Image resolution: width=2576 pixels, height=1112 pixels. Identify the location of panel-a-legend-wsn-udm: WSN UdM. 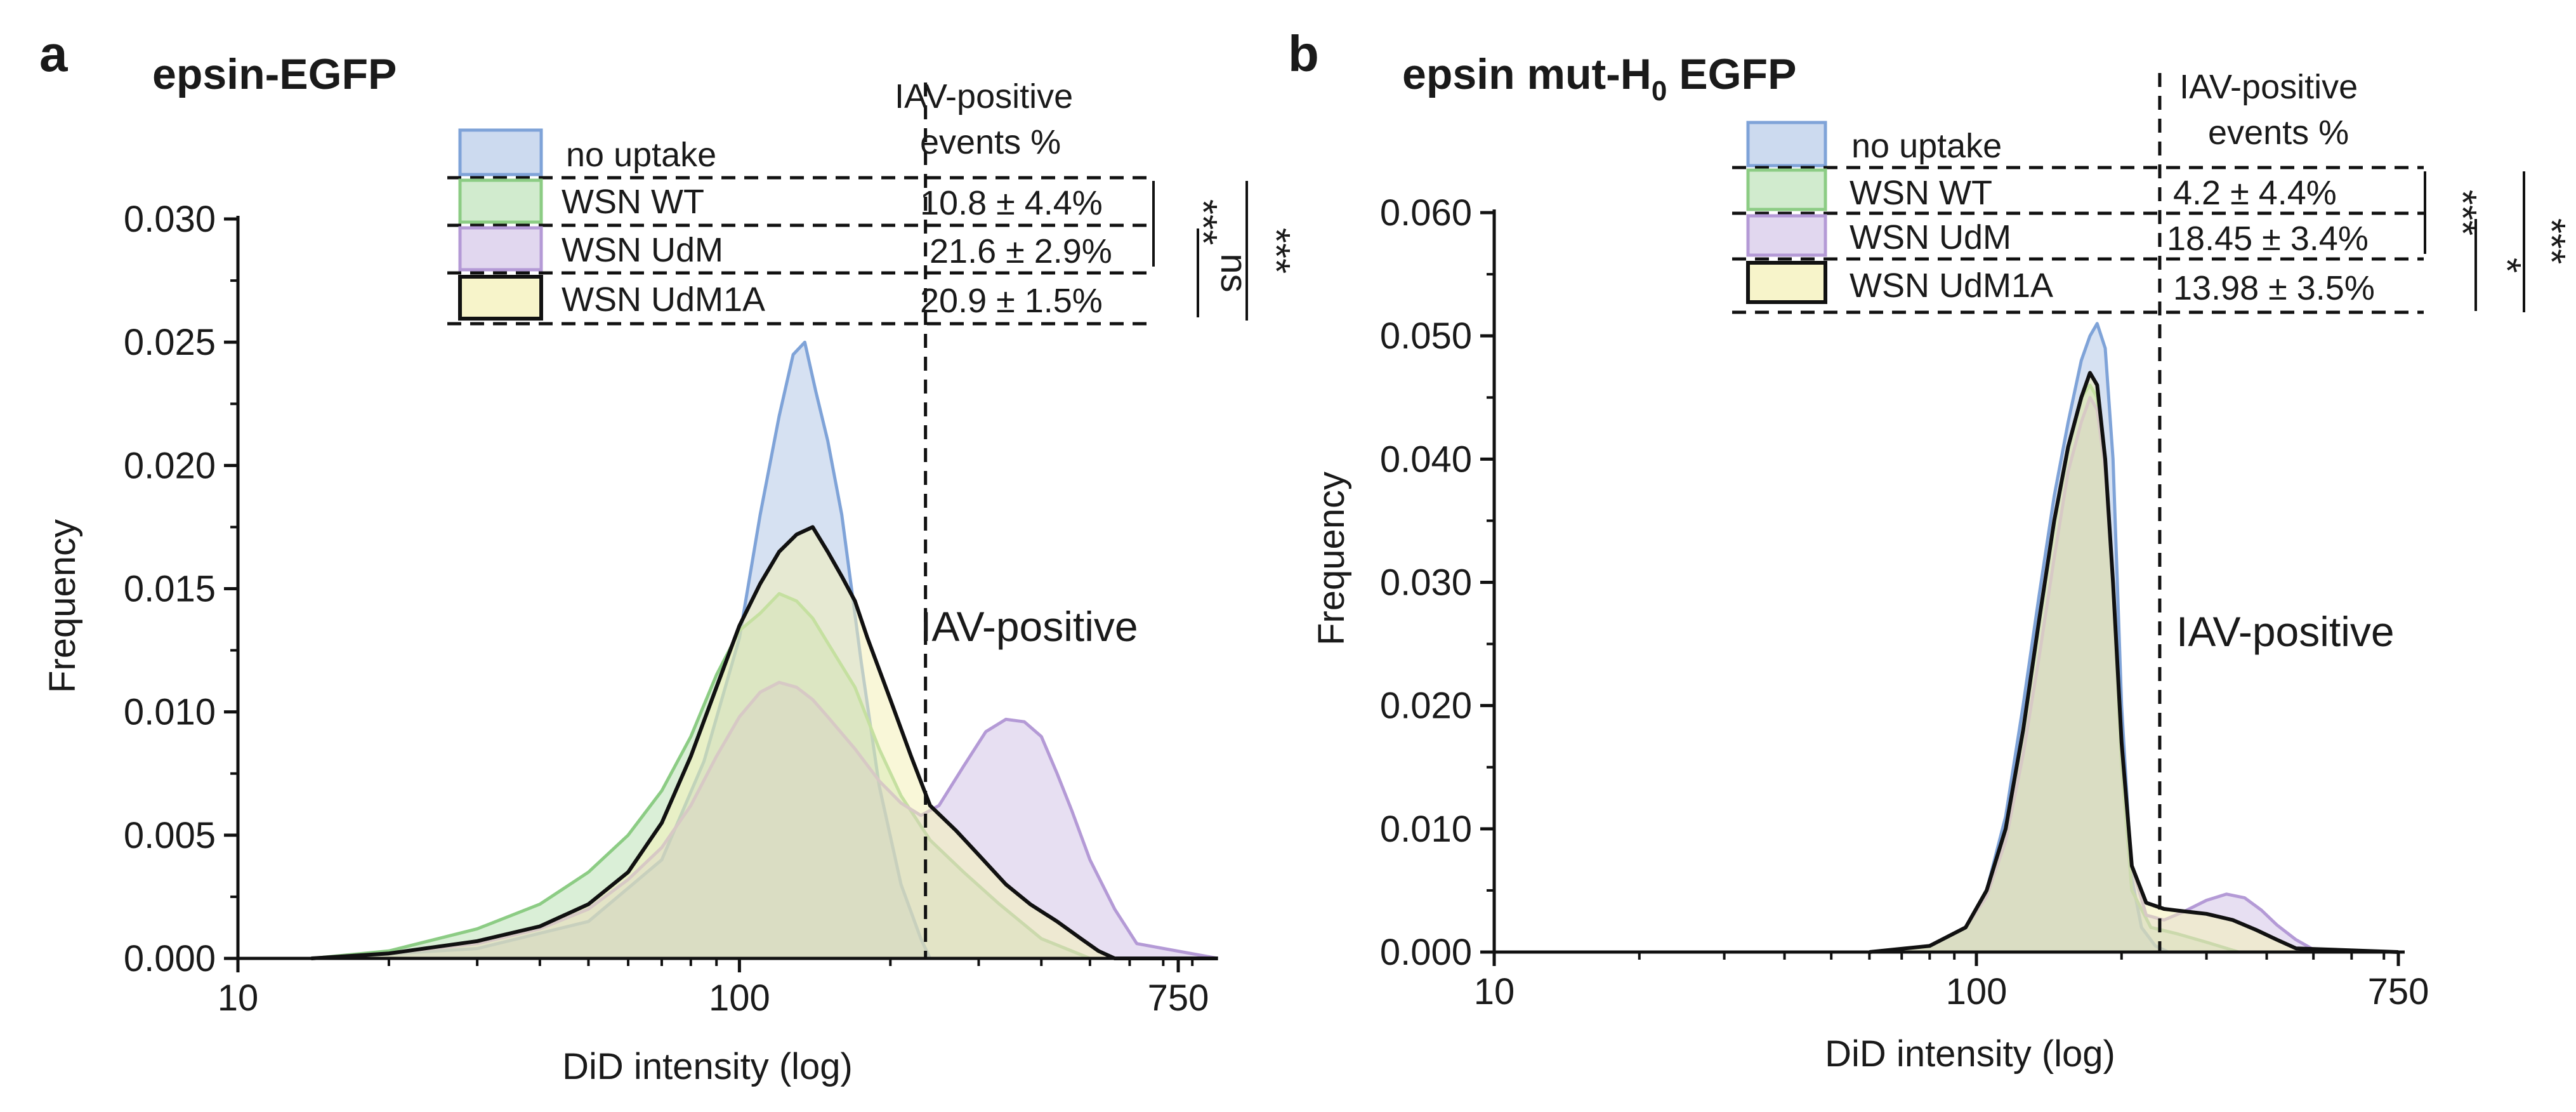
(642, 250).